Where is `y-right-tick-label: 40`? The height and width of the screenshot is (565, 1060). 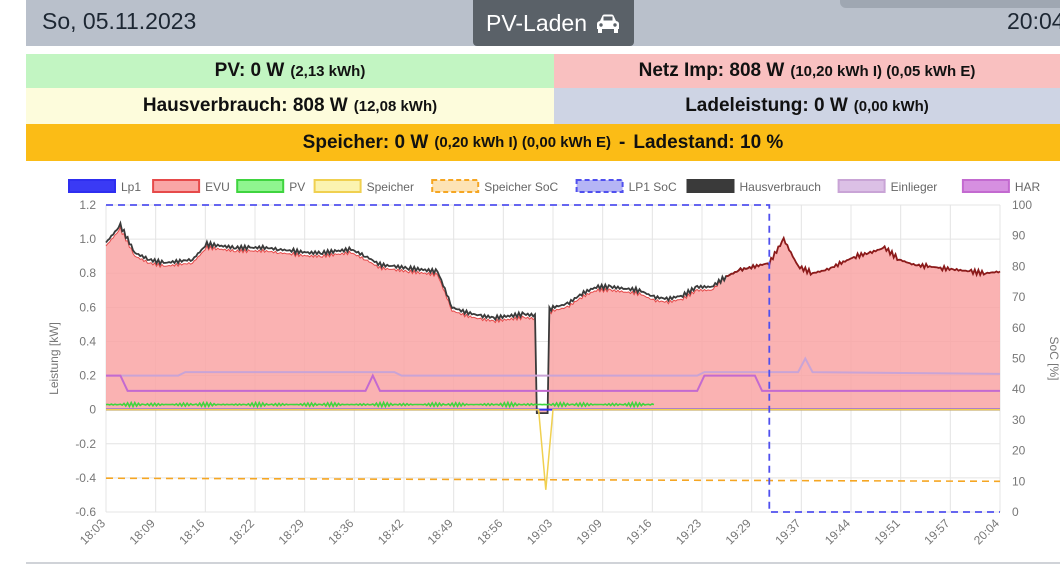 y-right-tick-label: 40 is located at coordinates (1019, 389).